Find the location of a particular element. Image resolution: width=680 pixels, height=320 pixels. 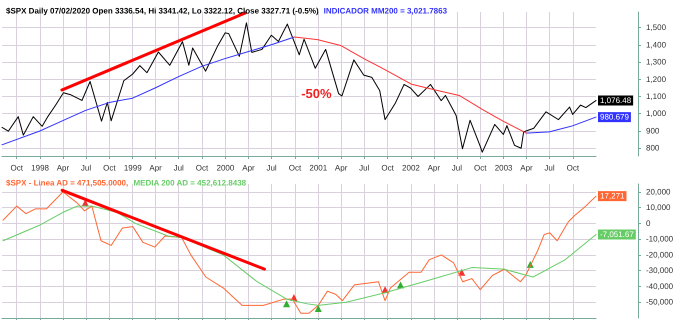

x-tick-label: 2003 is located at coordinates (504, 168).